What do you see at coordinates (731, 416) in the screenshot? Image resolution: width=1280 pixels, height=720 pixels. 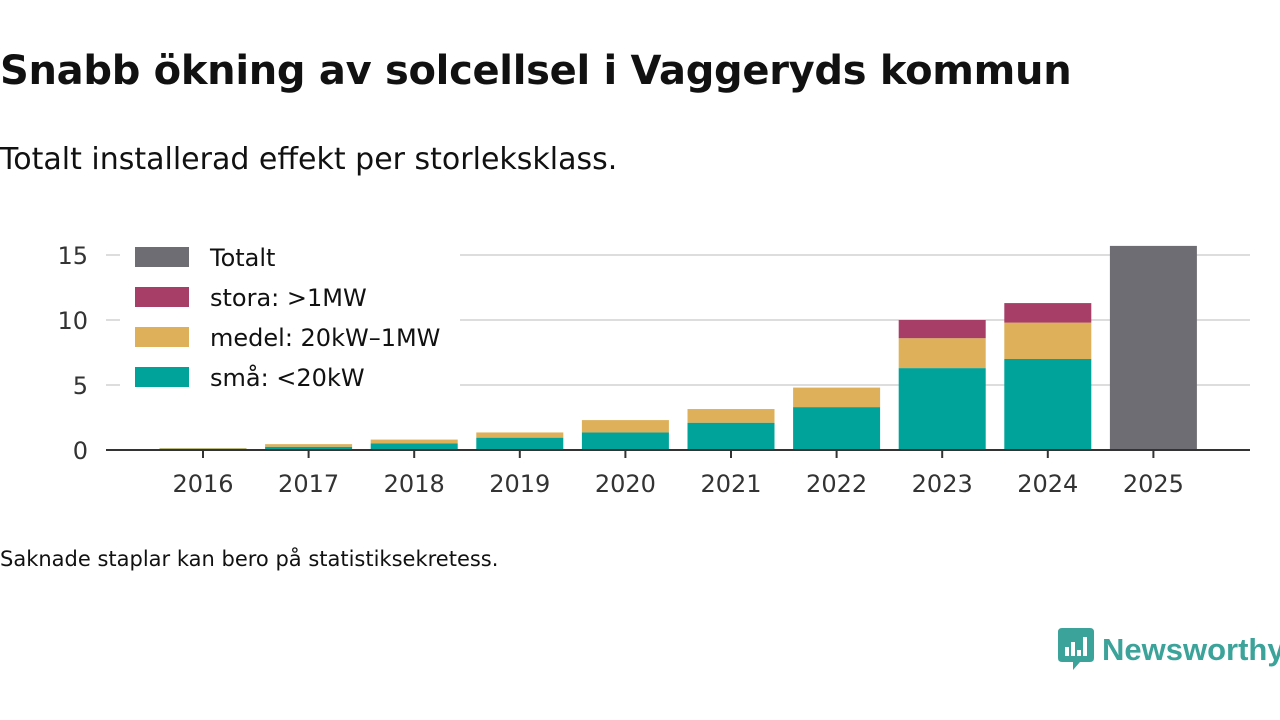 I see `bar-medel-2021` at bounding box center [731, 416].